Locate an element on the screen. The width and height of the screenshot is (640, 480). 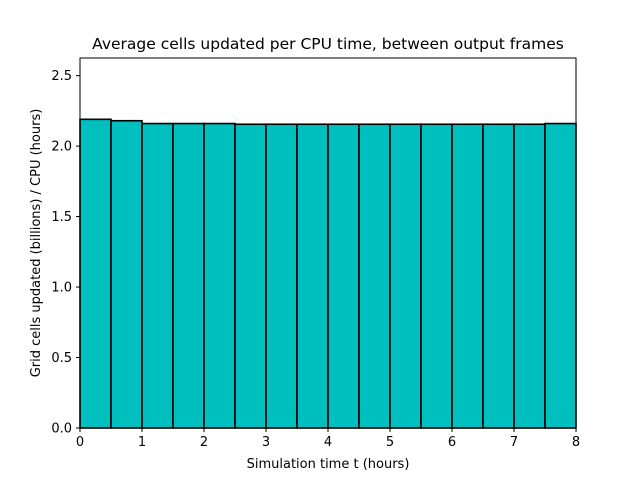
x-tick-label-2: 2 is located at coordinates (204, 442).